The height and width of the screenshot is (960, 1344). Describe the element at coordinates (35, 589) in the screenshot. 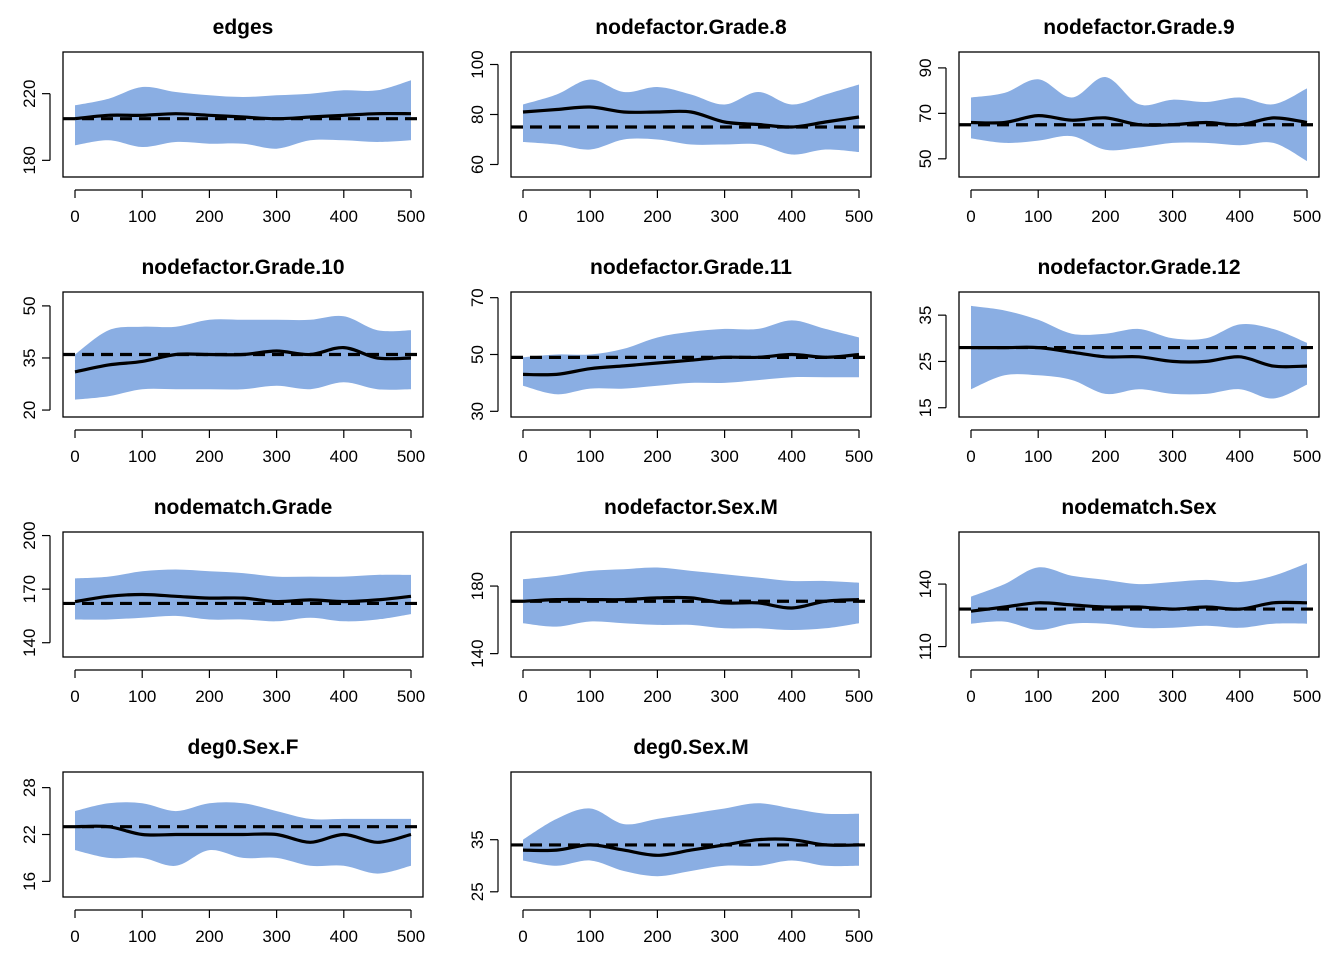

I see `y-axis: 140 170 200` at that location.